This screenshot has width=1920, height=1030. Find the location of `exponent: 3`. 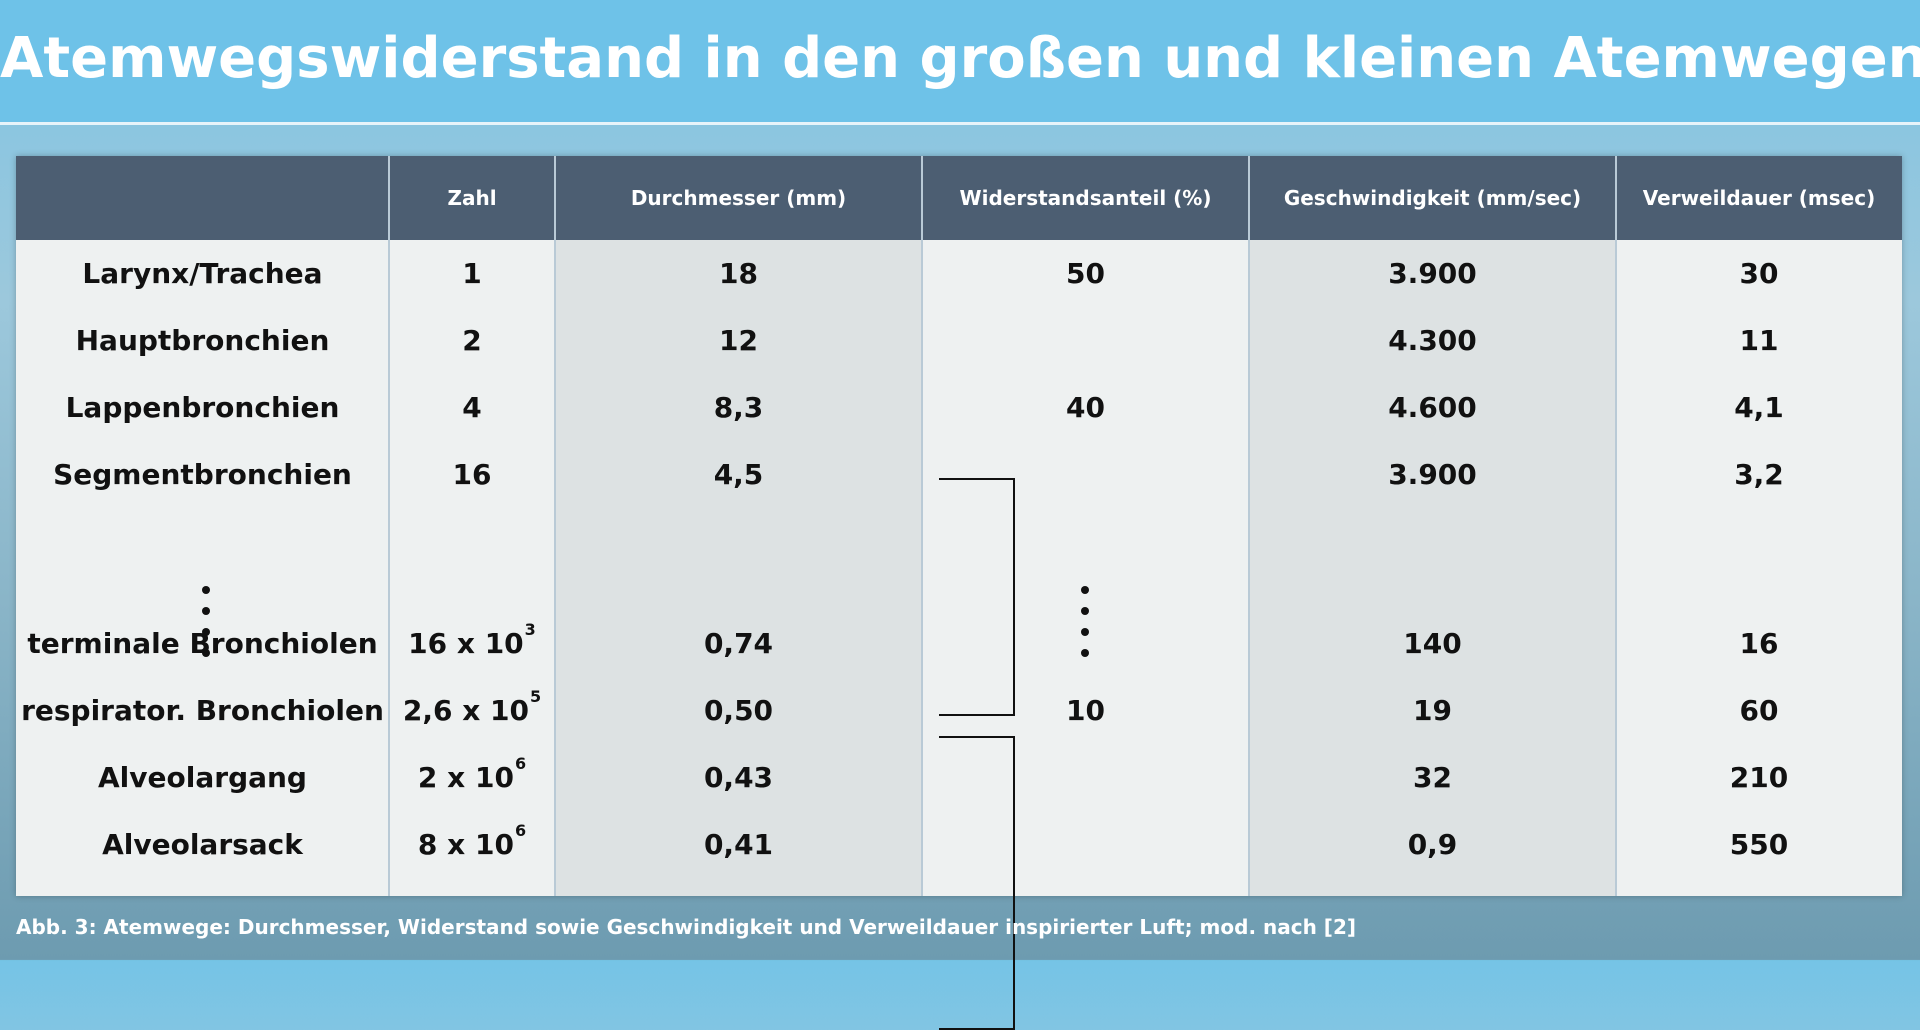

exponent: 3 is located at coordinates (530, 629).